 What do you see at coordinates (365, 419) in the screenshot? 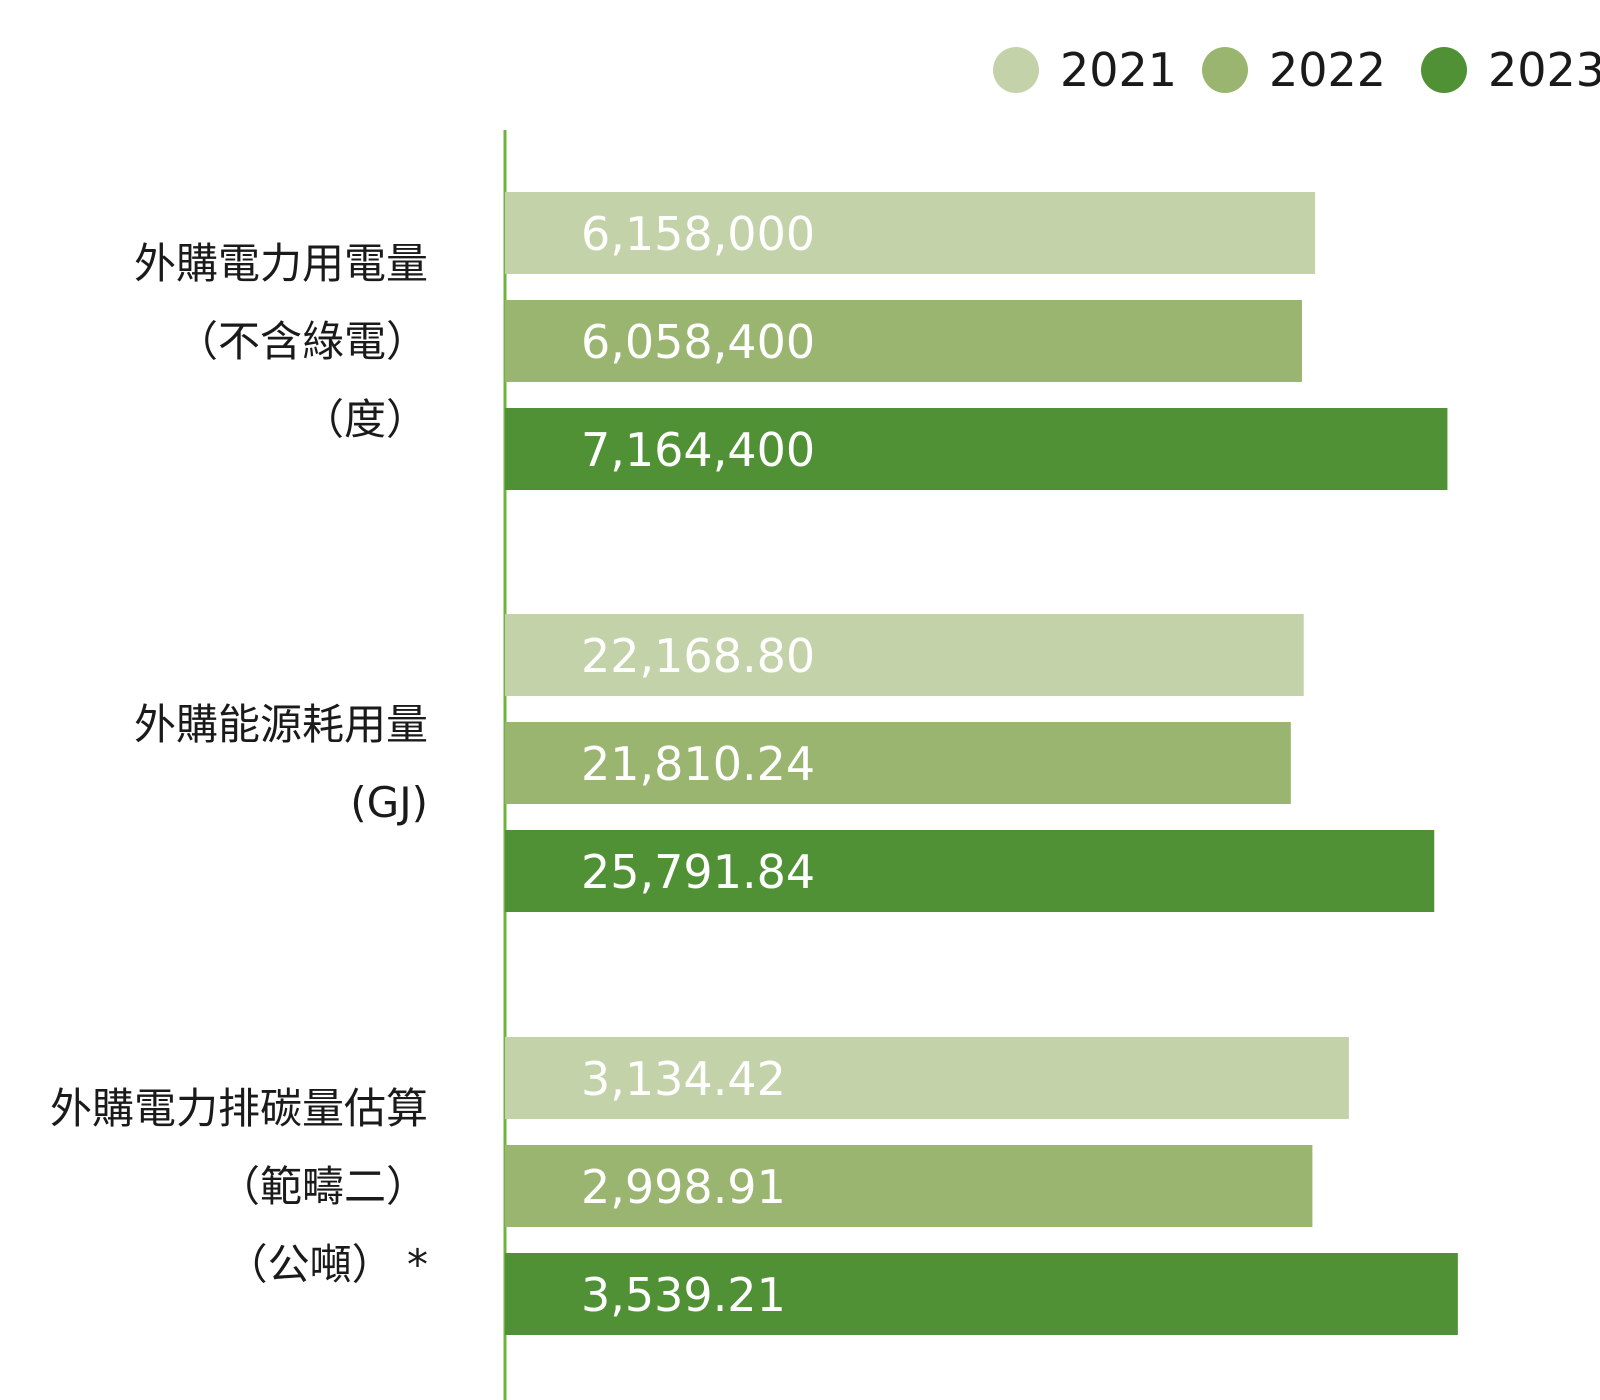
I see `category-label-1-line-3: （度）` at bounding box center [365, 419].